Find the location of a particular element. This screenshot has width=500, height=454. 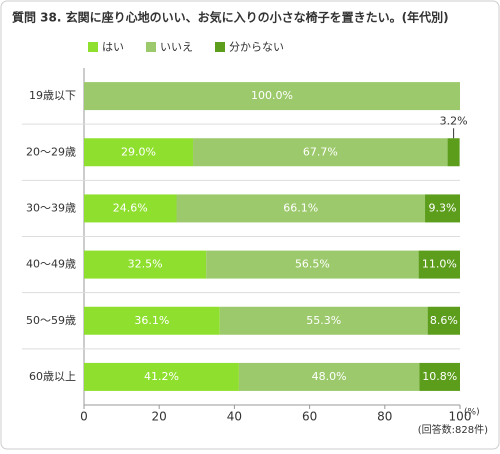

legend-label: 分からない is located at coordinates (256, 47).